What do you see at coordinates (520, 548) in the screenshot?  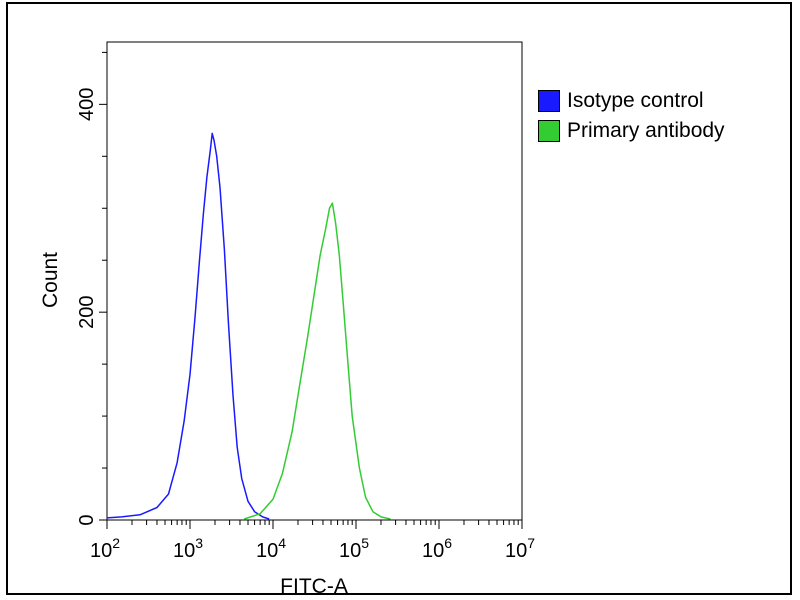 I see `x-tick-label: 10⁷` at bounding box center [520, 548].